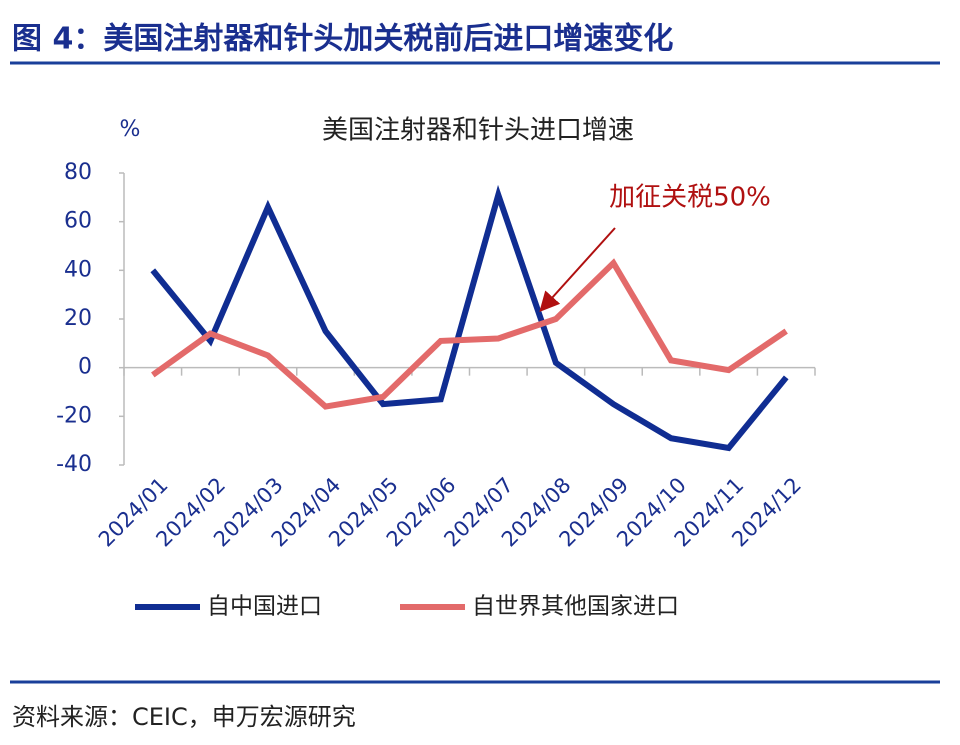  I want to click on legend-label: 自世界其他国家进口, so click(575, 607).